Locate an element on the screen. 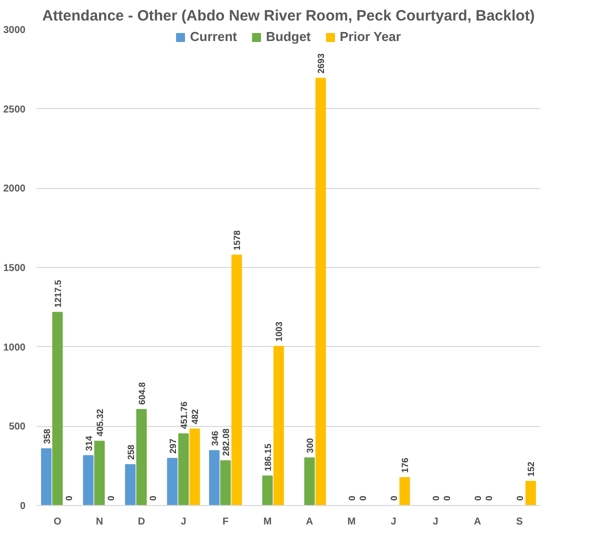 The width and height of the screenshot is (615, 539). y-tick-label: 500 is located at coordinates (17, 427).